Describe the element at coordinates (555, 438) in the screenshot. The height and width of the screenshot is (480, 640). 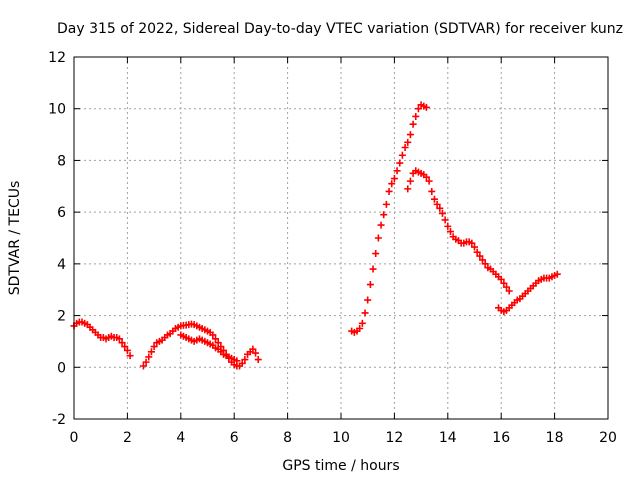
I see `x-tick-label: 18` at that location.